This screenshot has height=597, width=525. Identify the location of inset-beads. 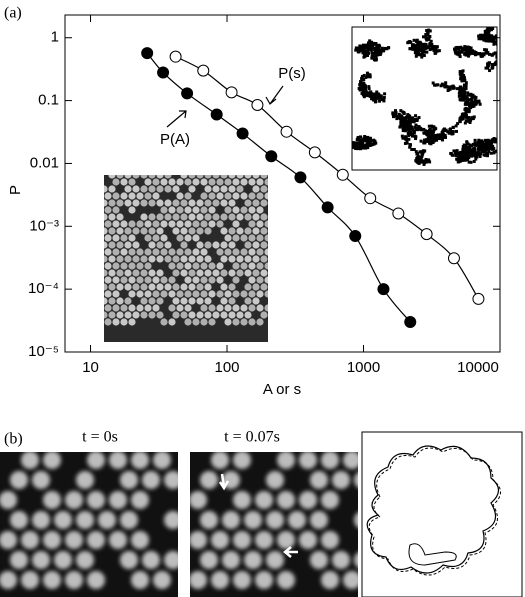
(186, 250).